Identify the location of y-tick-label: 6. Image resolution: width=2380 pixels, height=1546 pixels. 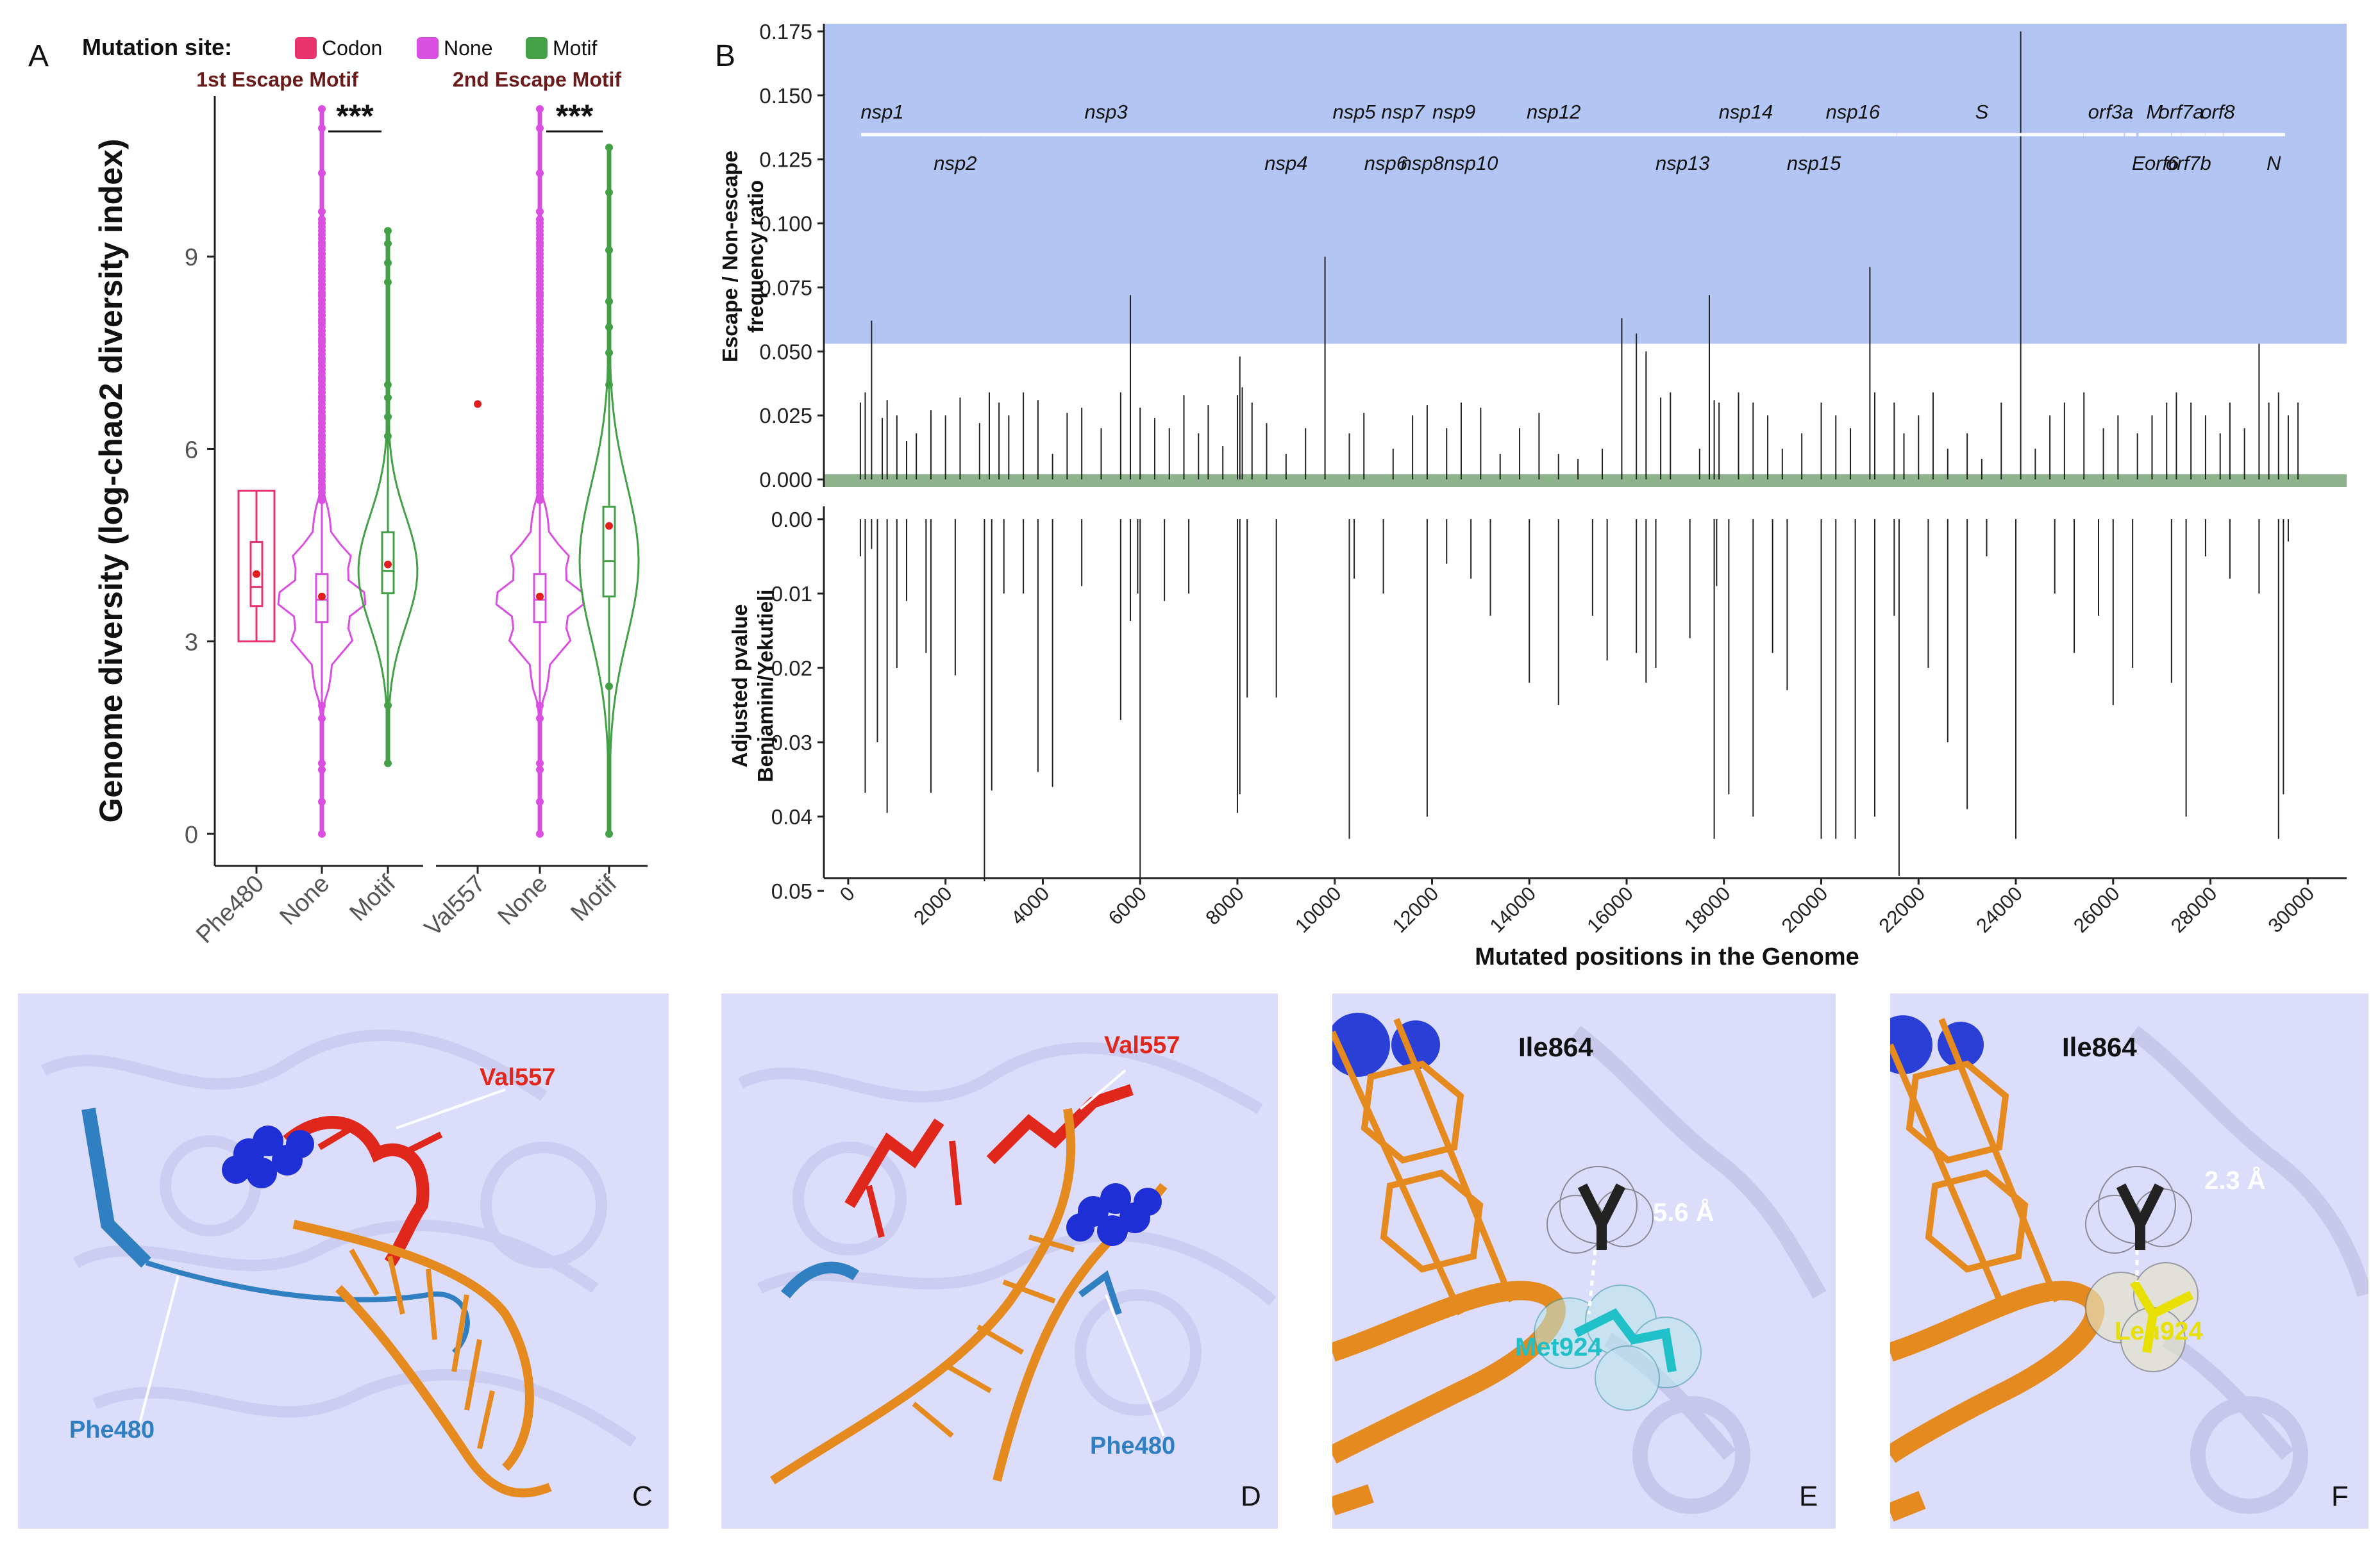
(192, 449).